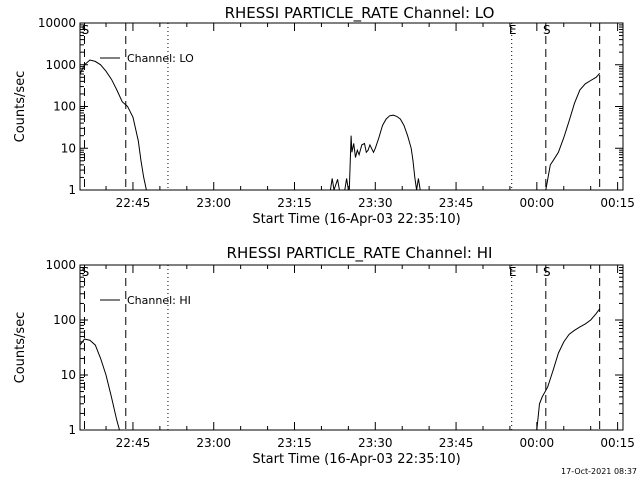 Image resolution: width=640 pixels, height=480 pixels. I want to click on footer-timestamp: 17-Oct-2021 08:37, so click(599, 471).